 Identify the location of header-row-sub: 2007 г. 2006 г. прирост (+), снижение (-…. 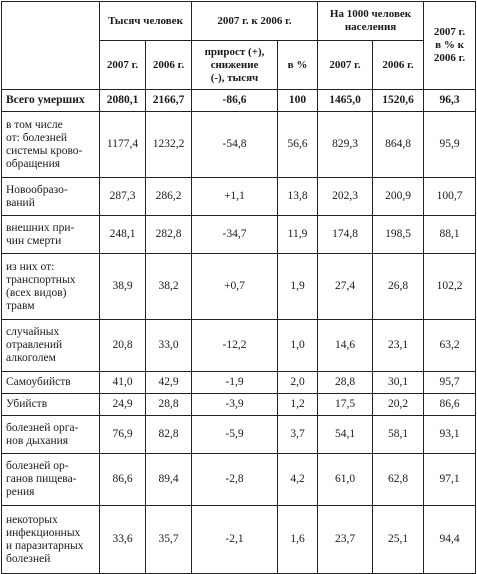
(239, 65).